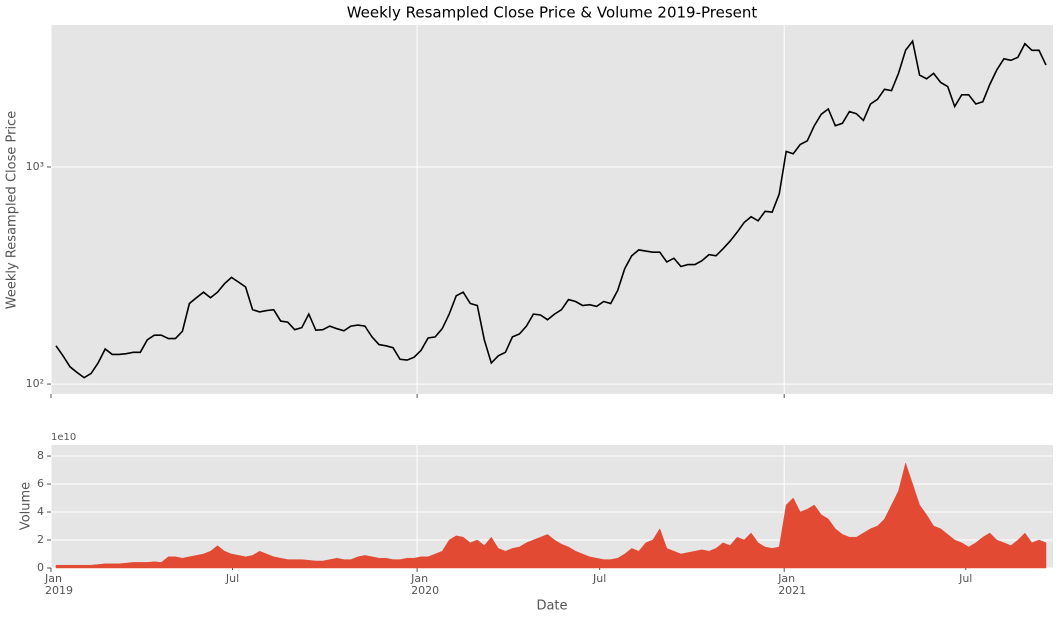  Describe the element at coordinates (35, 383) in the screenshot. I see `y-tick-label: 10²` at that location.